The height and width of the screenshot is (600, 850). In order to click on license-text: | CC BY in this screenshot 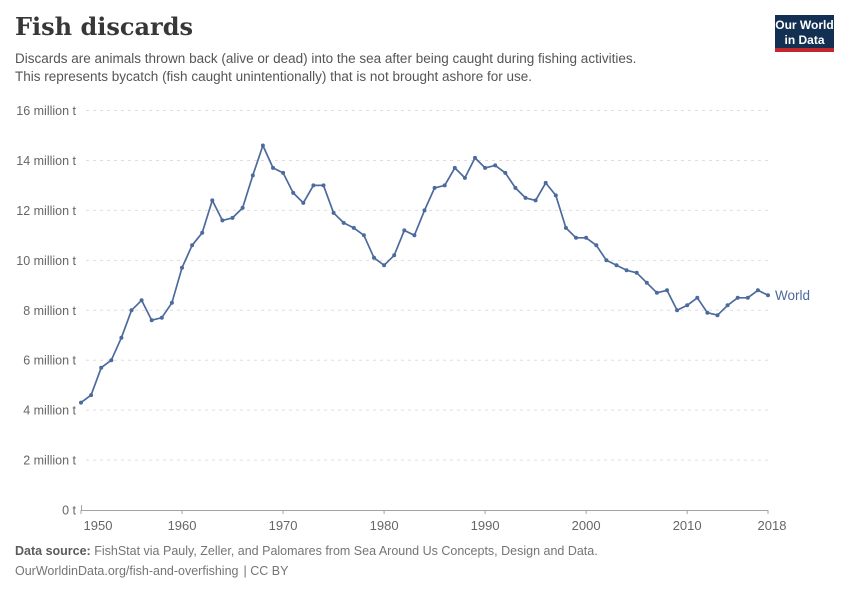, I will do `click(266, 571)`.